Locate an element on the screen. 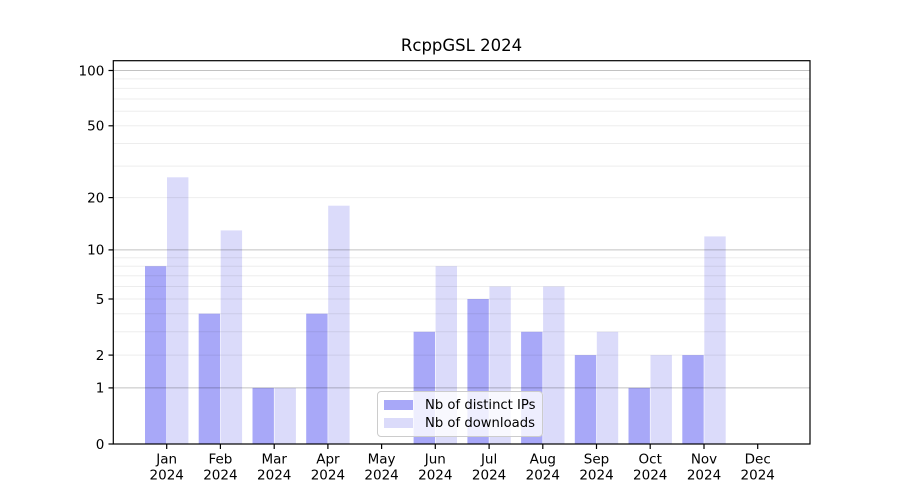 The image size is (900, 500). x-tick-label-month-oct: Oct is located at coordinates (650, 460).